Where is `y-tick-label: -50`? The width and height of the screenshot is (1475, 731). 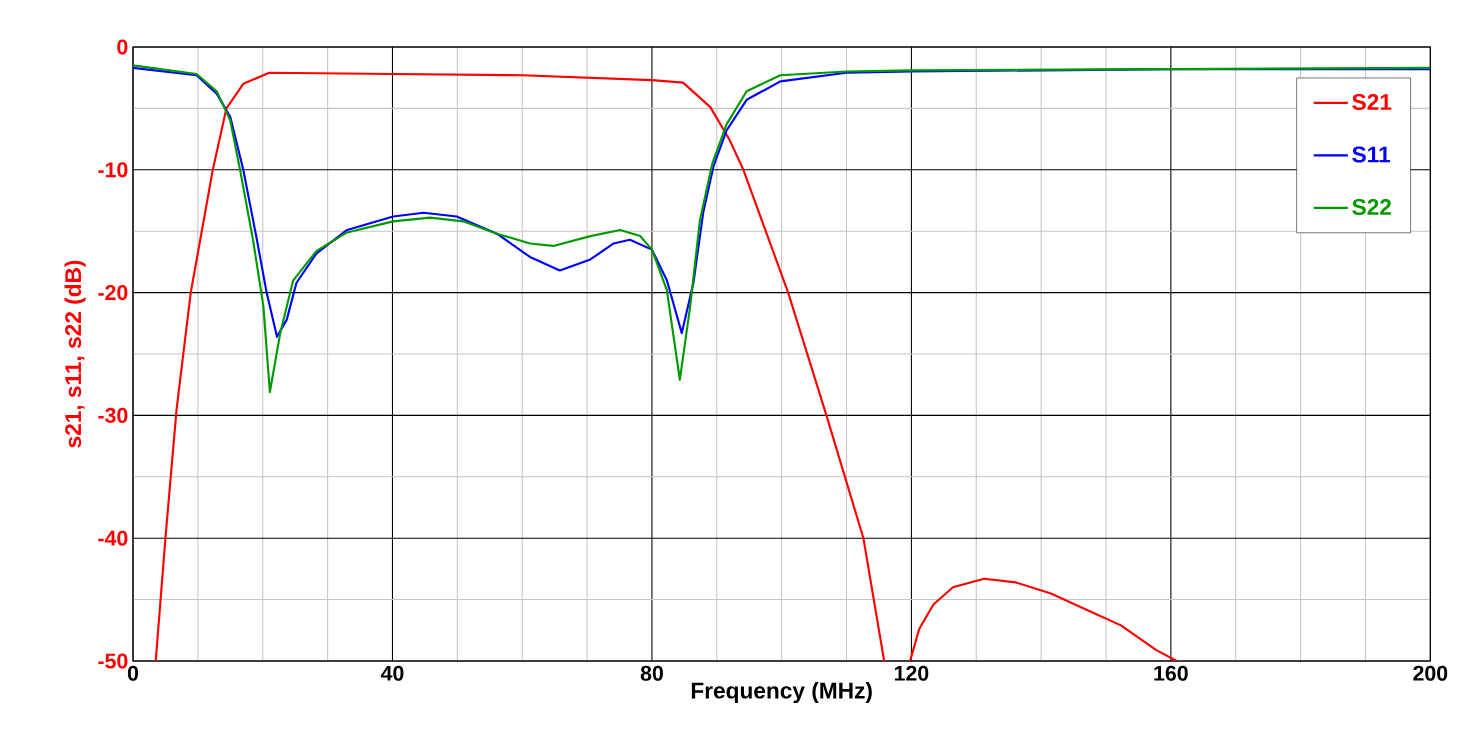
y-tick-label: -50 is located at coordinates (113, 661).